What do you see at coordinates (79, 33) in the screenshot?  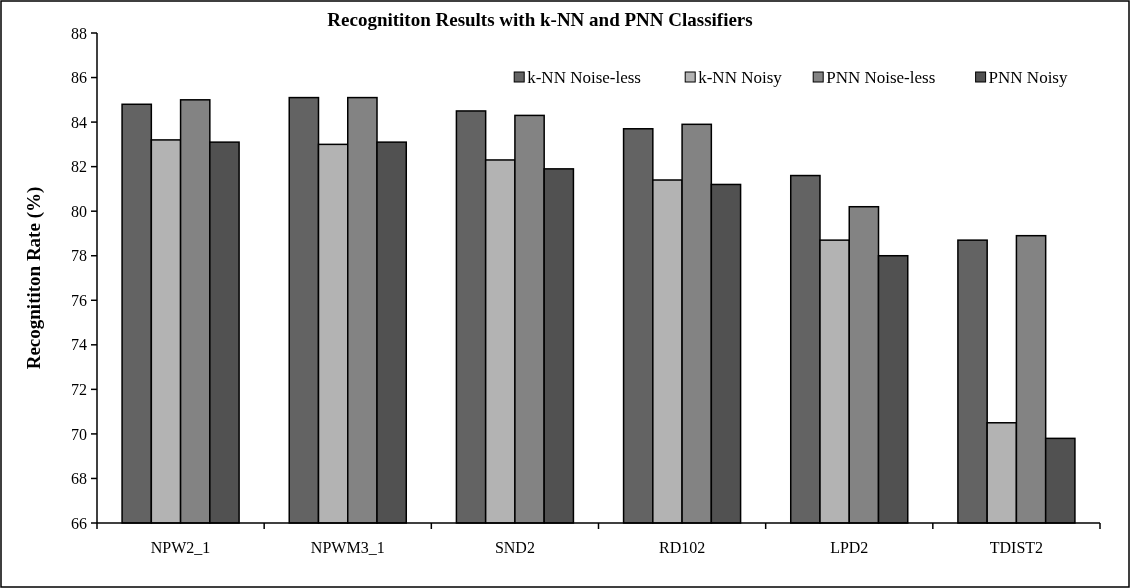 I see `y-tick-label: 88` at bounding box center [79, 33].